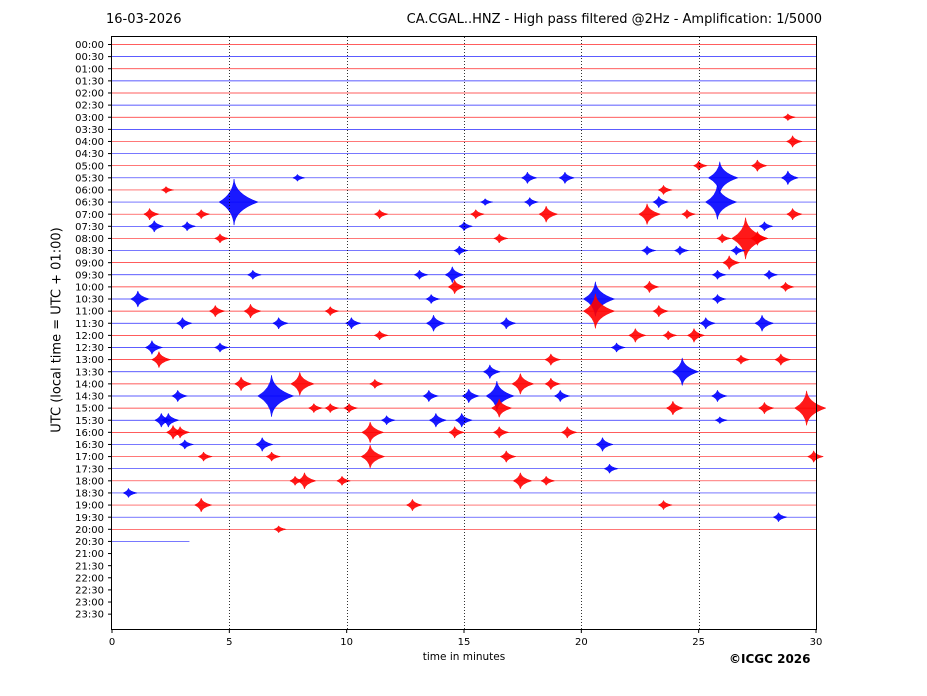  I want to click on copyright-label: ©ICGC 2026, so click(770, 659).